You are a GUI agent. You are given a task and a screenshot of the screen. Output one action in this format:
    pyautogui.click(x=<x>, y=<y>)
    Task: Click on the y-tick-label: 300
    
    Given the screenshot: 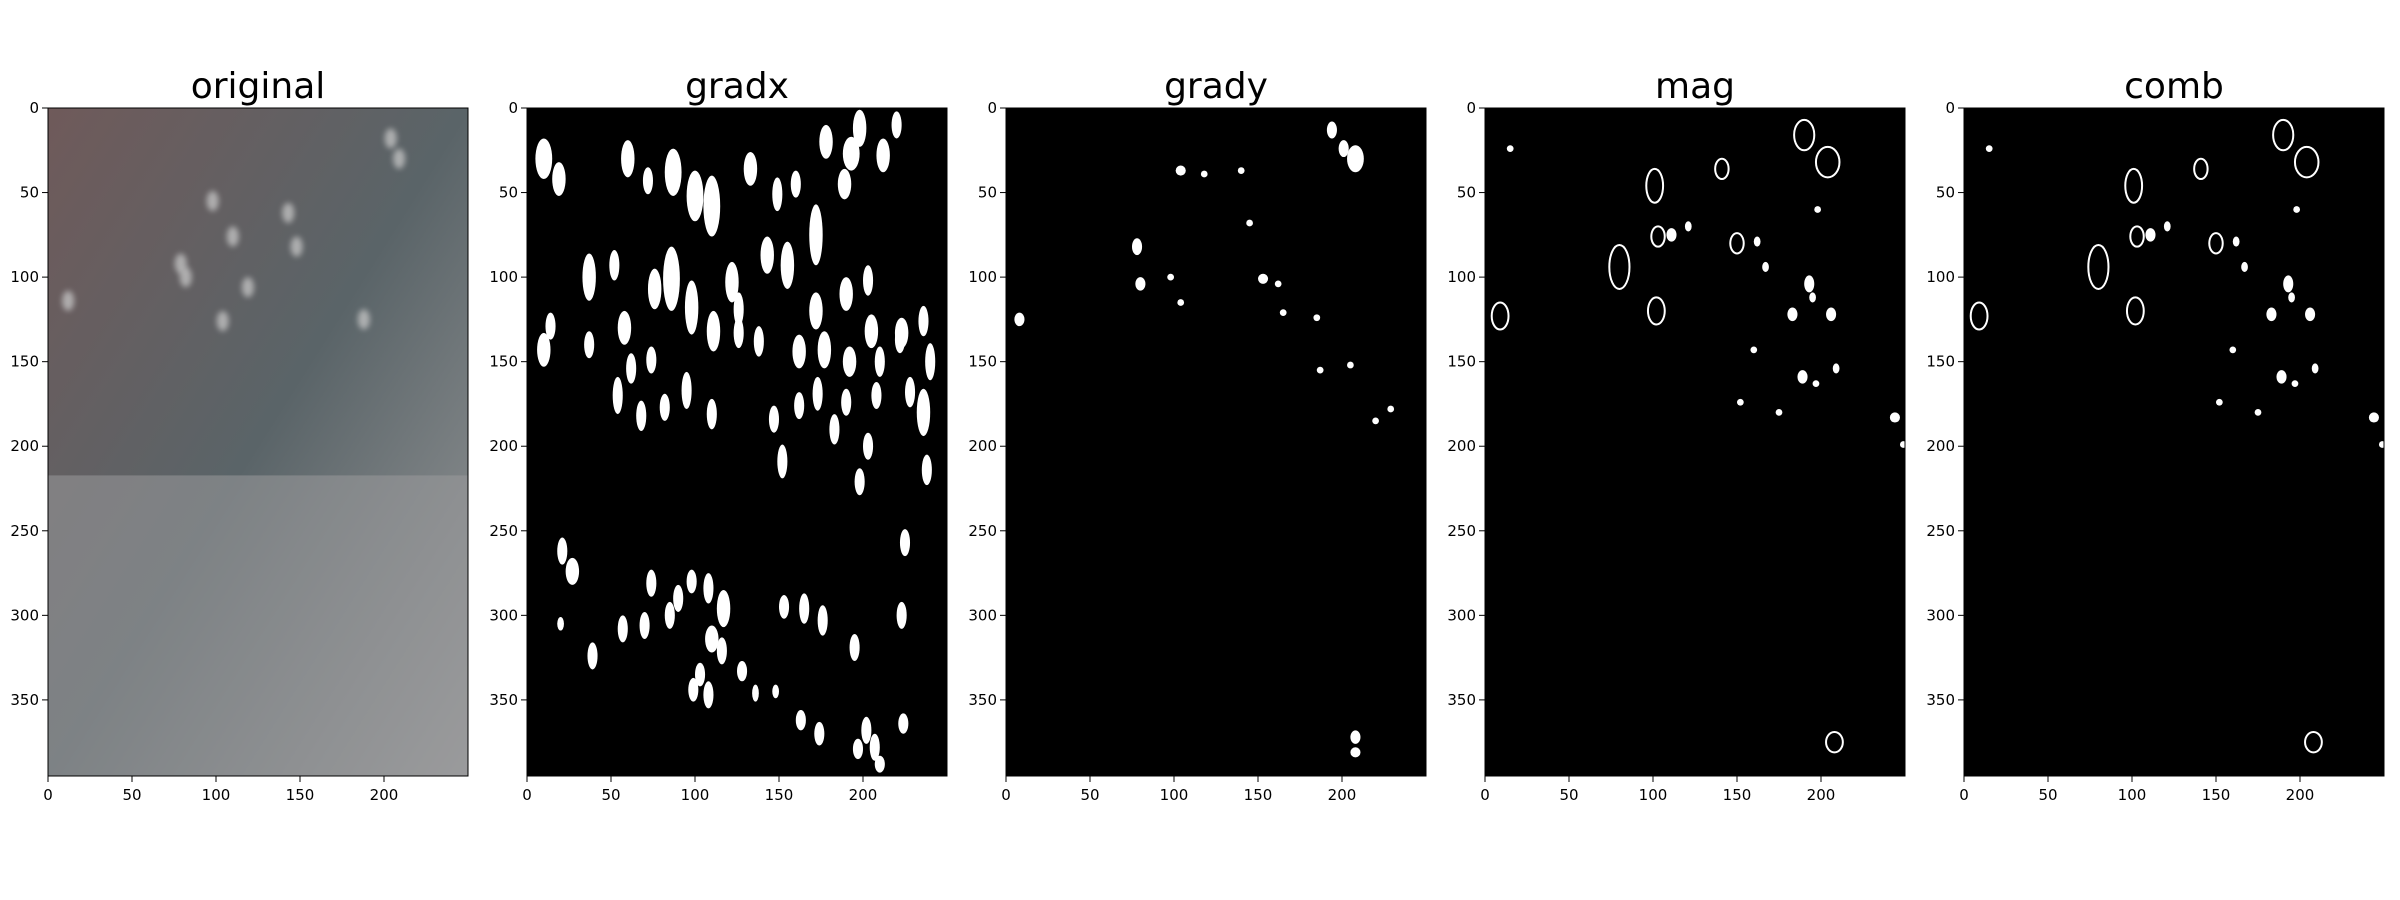 What is the action you would take?
    pyautogui.click(x=503, y=615)
    